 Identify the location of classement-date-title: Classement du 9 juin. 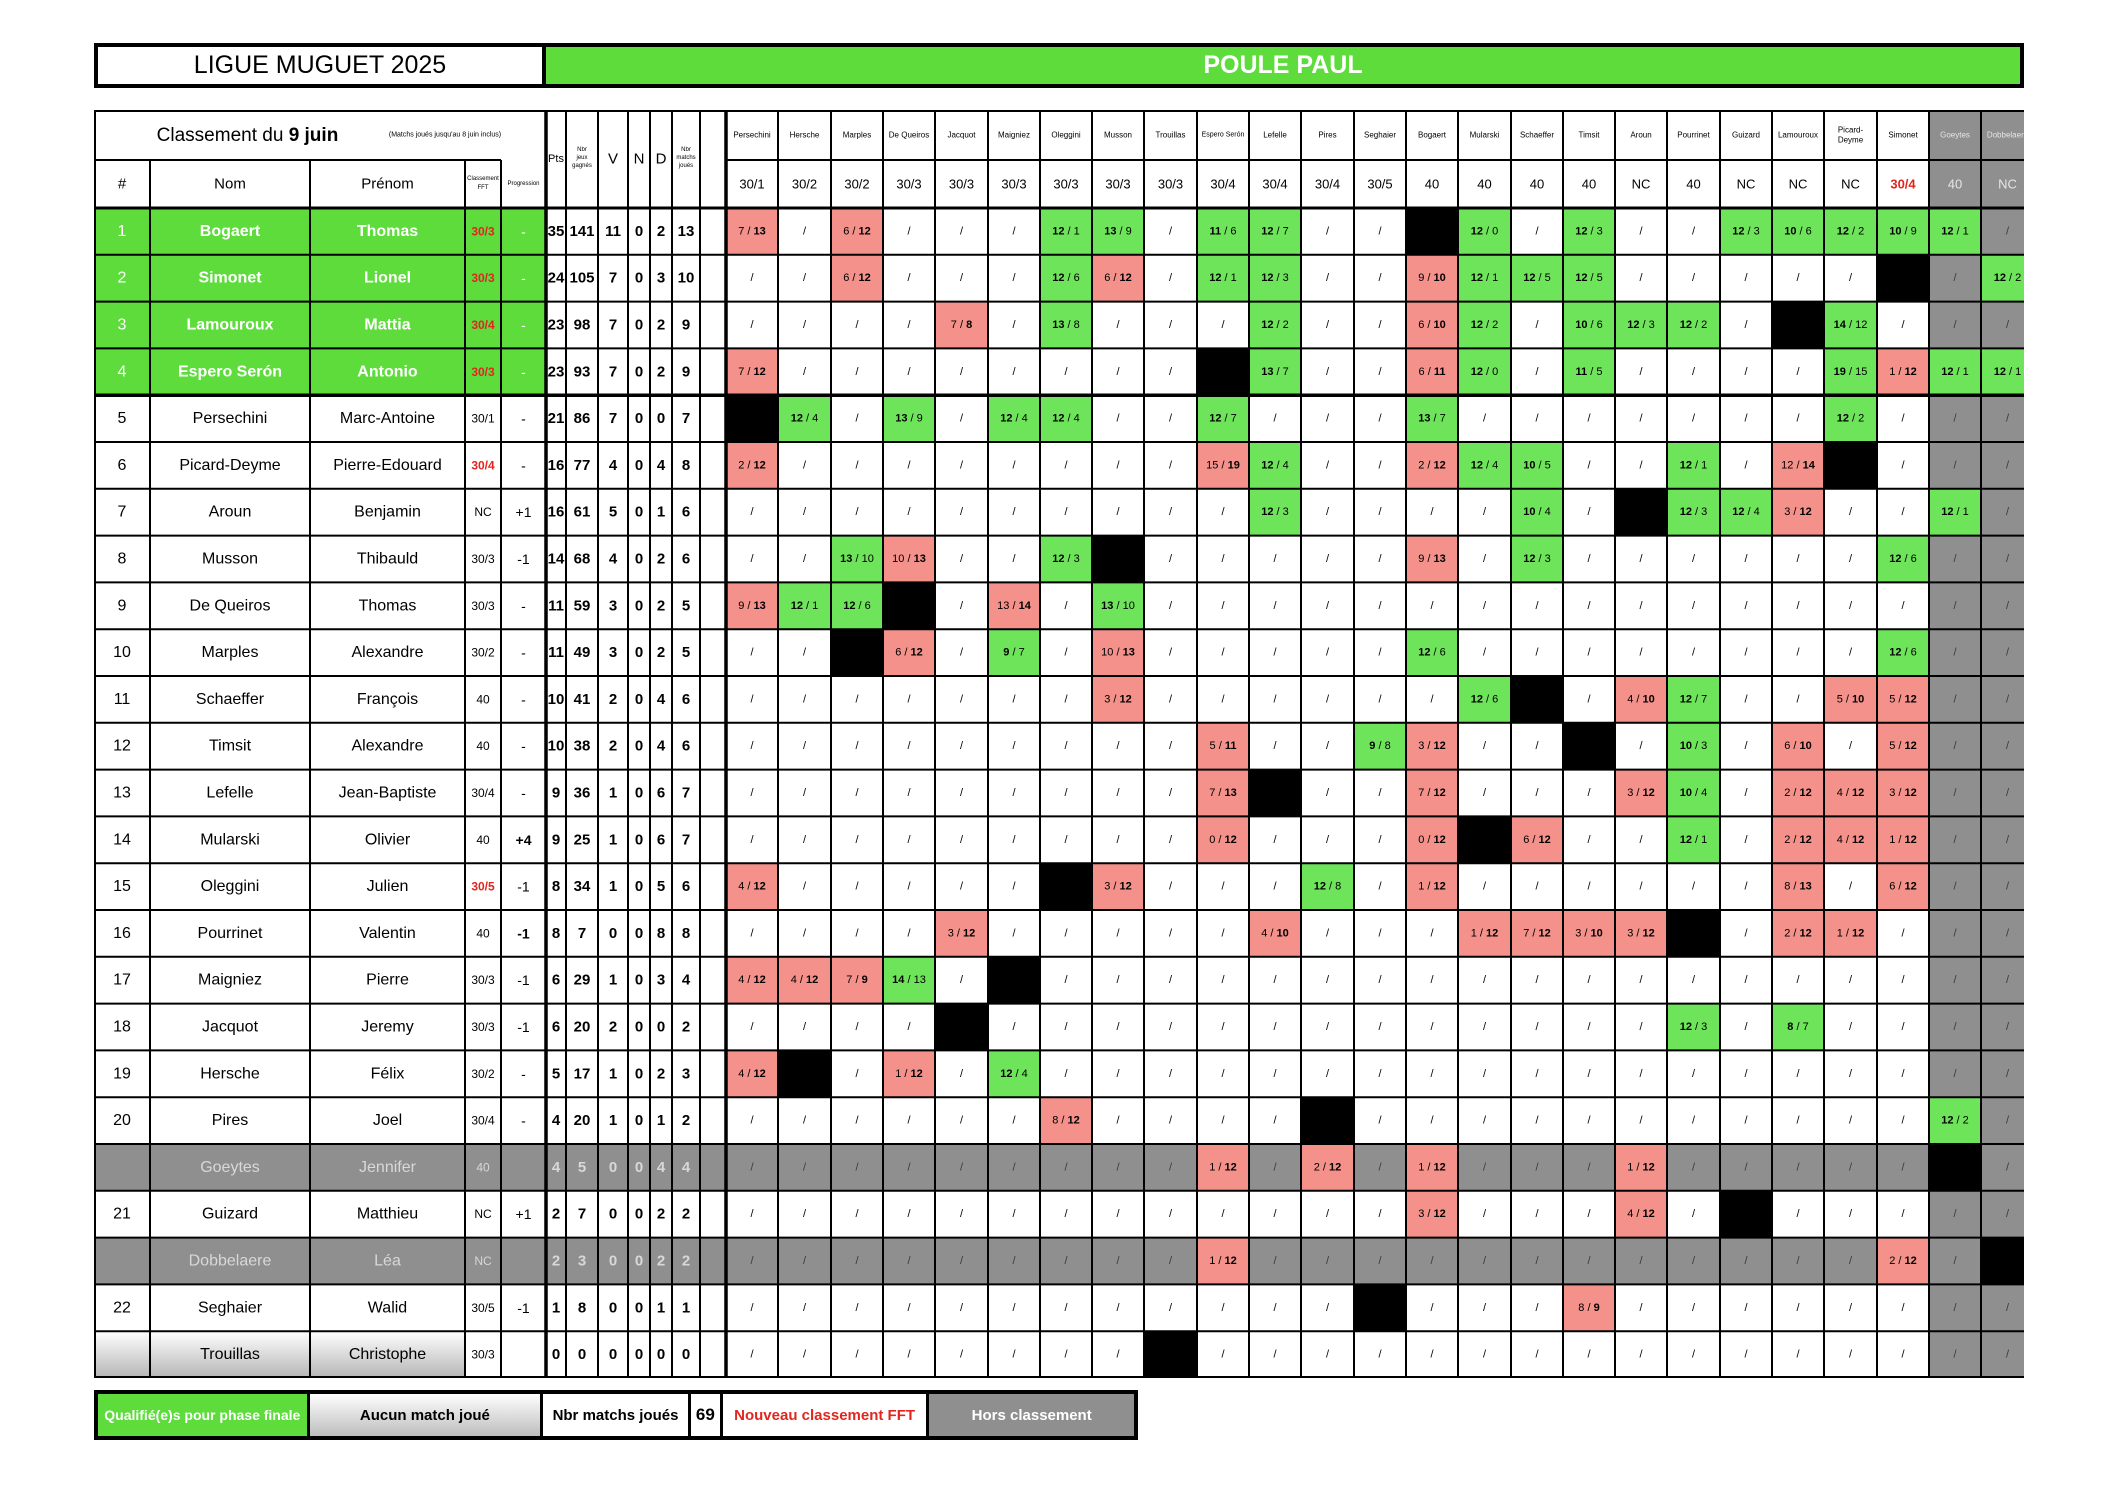
(248, 135).